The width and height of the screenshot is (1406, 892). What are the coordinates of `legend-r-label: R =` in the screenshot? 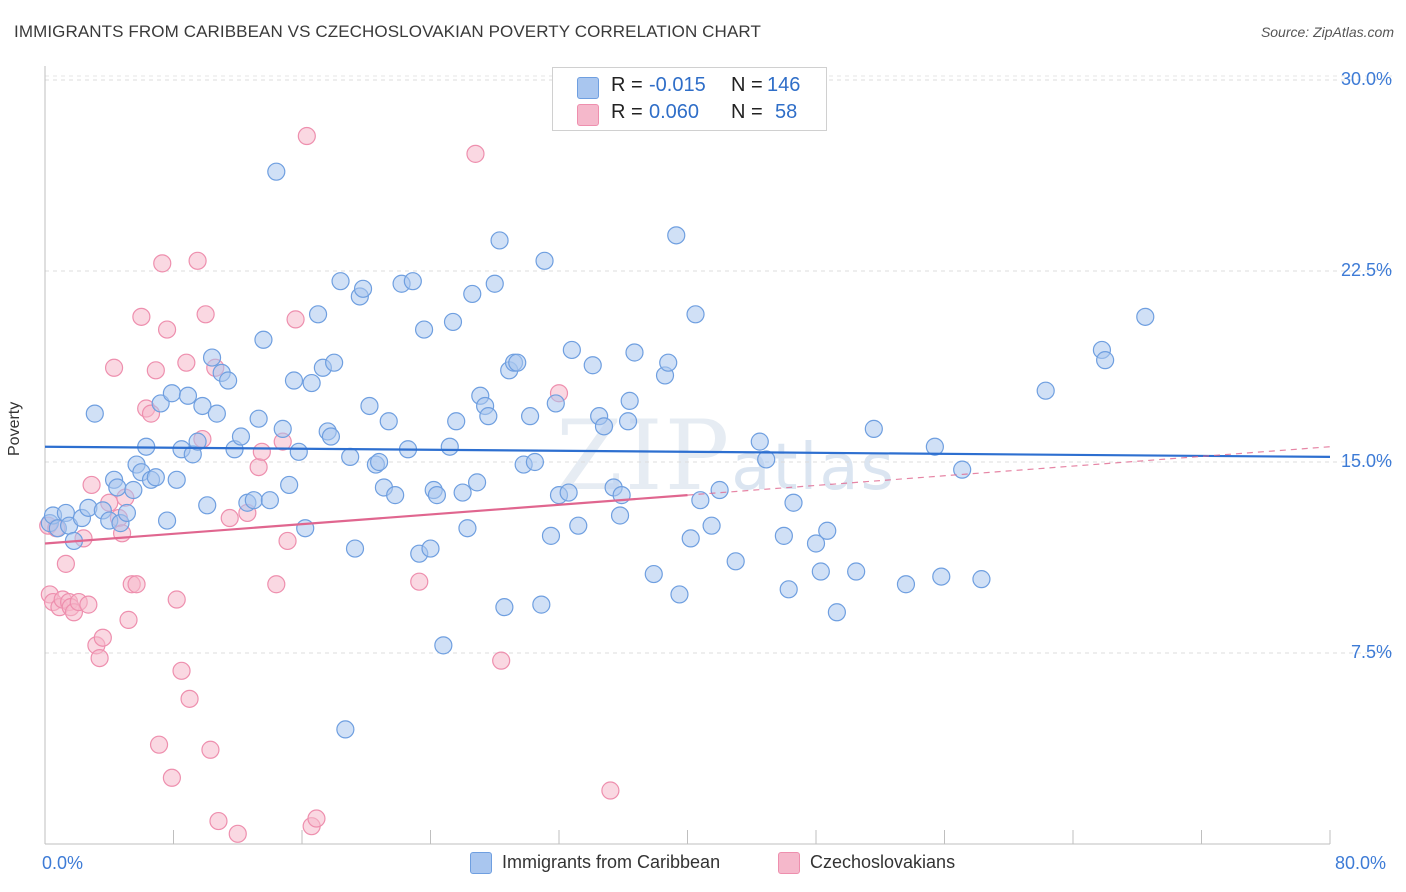 It's located at (627, 85).